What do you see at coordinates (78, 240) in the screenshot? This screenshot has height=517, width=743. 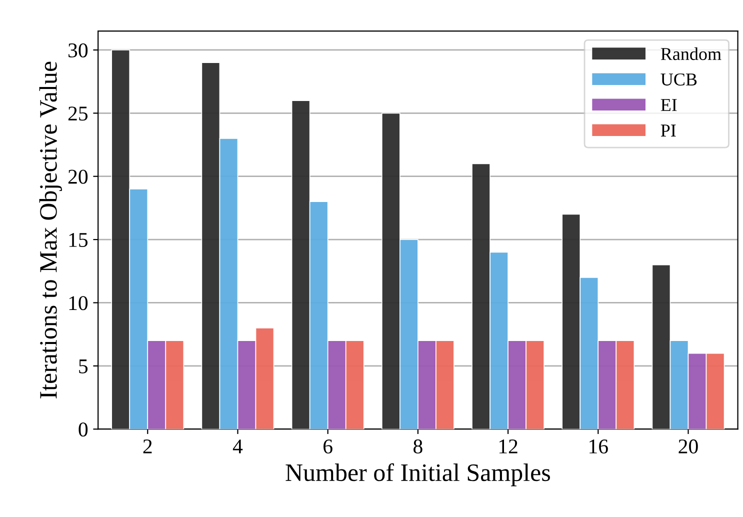 I see `y-tick-label: 15` at bounding box center [78, 240].